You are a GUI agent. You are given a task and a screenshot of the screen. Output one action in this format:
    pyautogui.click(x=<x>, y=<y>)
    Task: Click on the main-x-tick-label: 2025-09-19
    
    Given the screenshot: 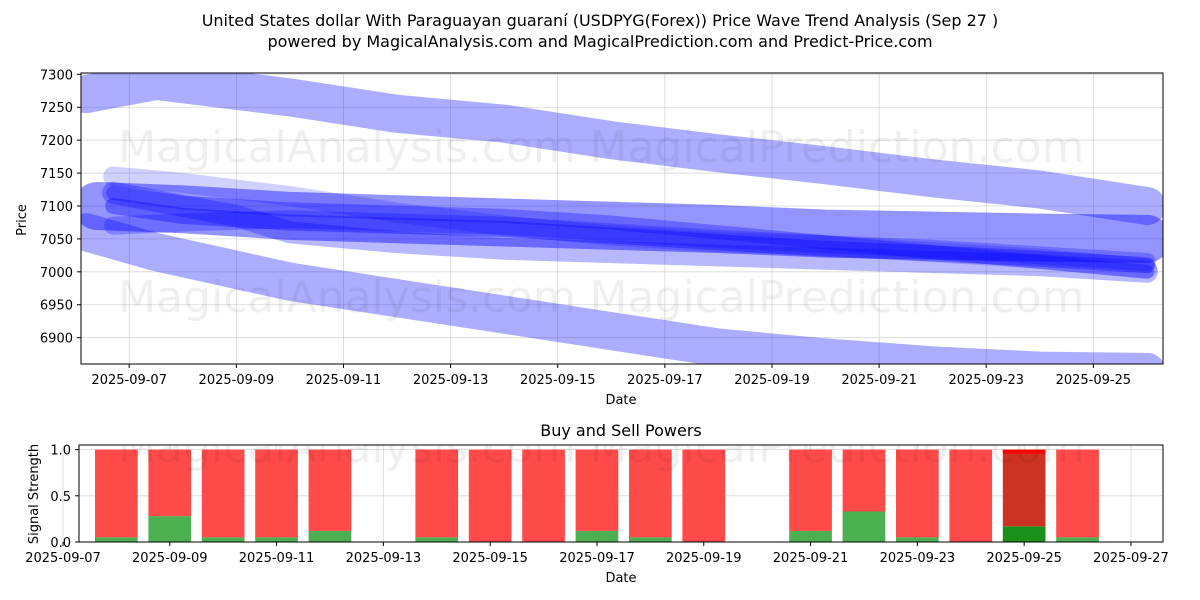 What is the action you would take?
    pyautogui.click(x=772, y=380)
    